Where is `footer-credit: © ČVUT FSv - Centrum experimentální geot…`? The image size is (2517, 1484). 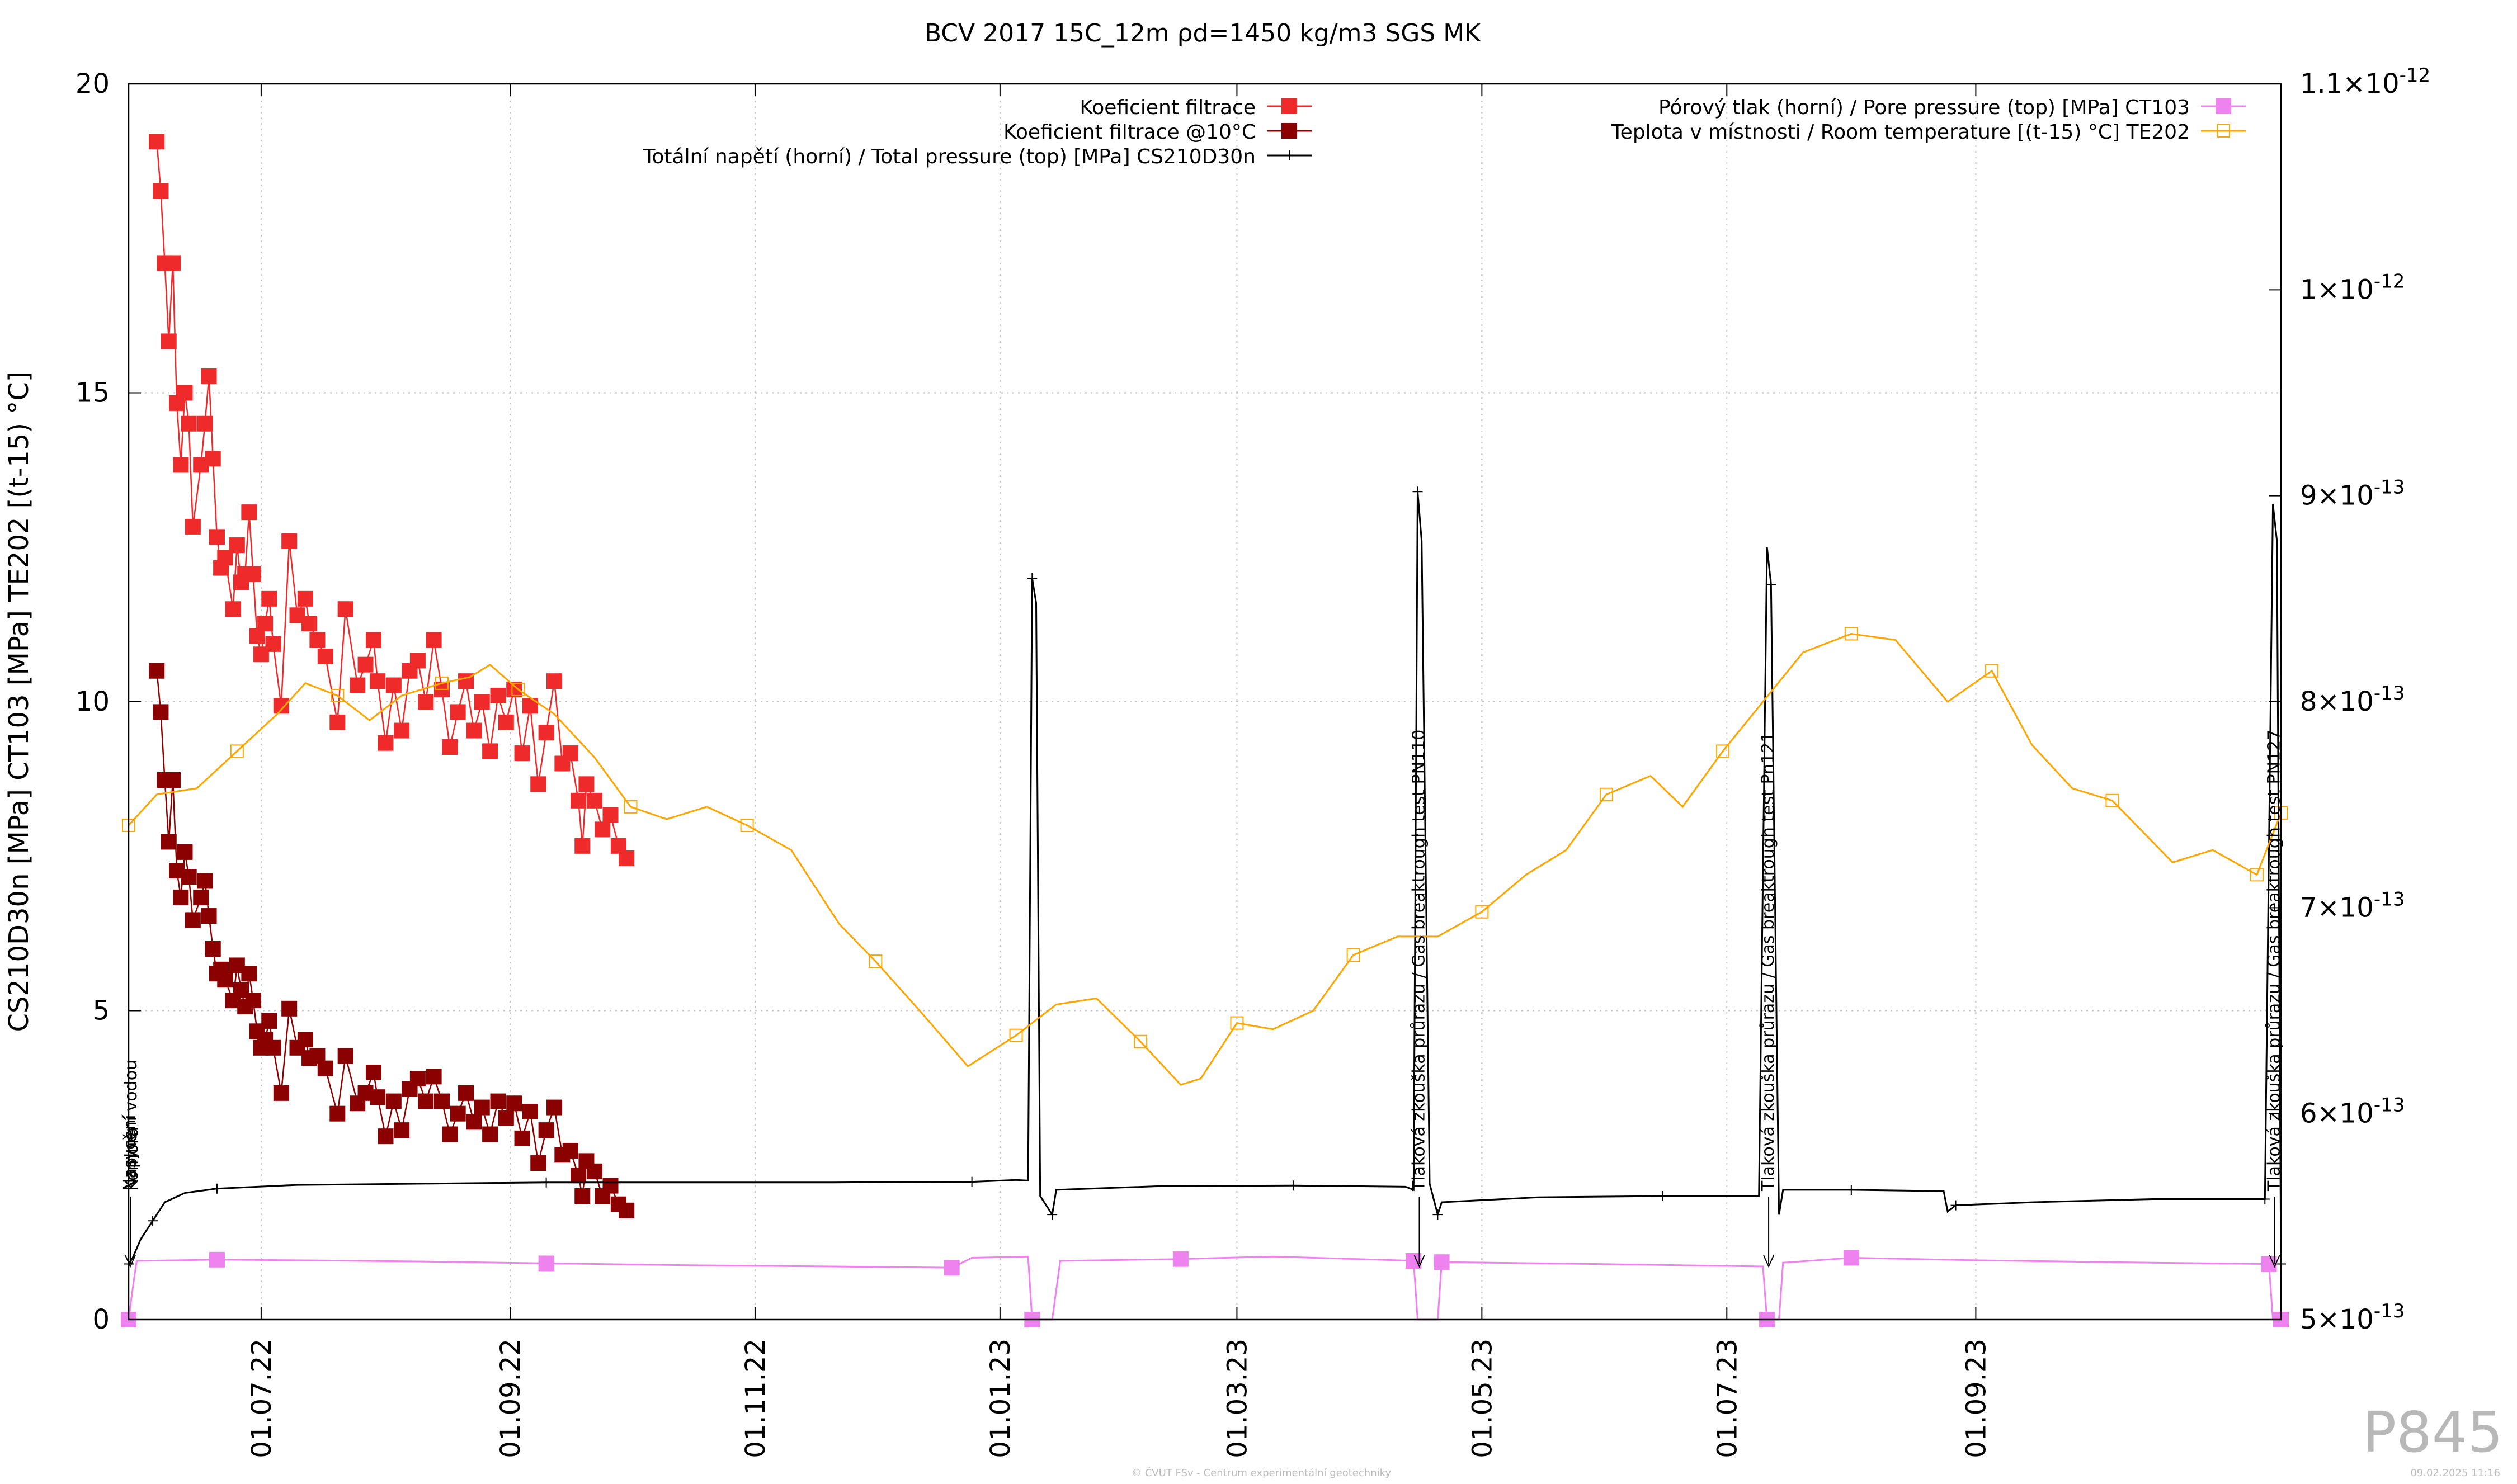 footer-credit: © ČVUT FSv - Centrum experimentální geot… is located at coordinates (1261, 1473).